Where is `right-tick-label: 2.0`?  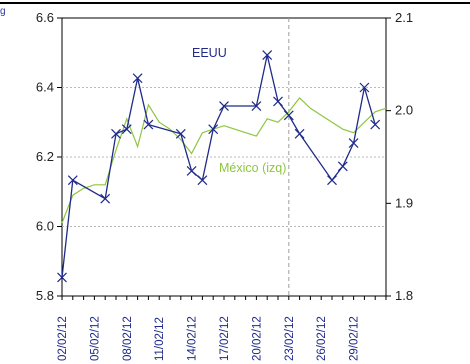 right-tick-label: 2.0 is located at coordinates (404, 110).